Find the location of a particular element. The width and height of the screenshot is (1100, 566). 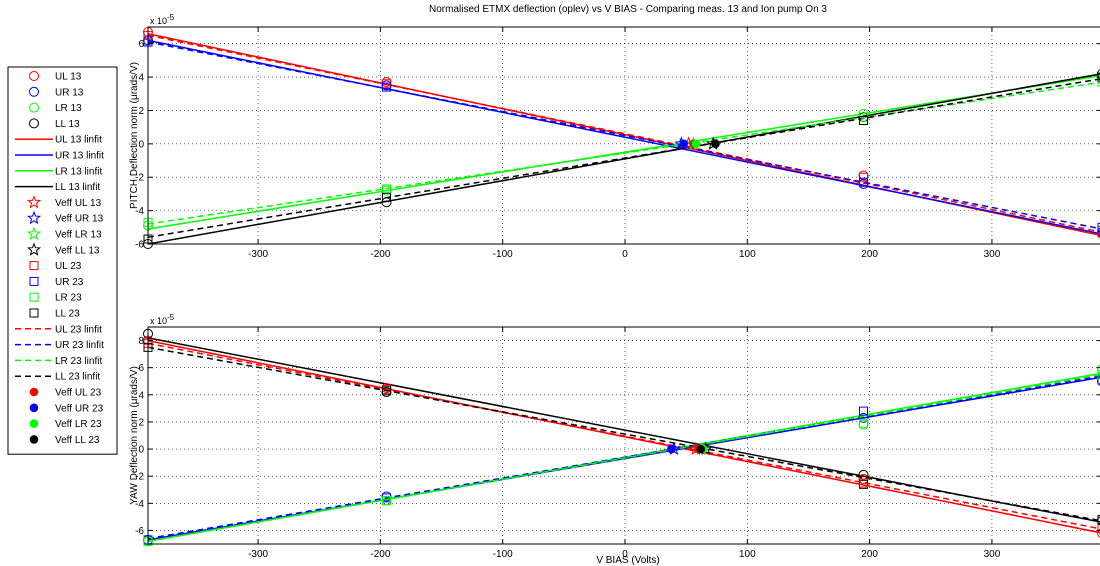

legend-label-ur-23: UR 23 is located at coordinates (69, 282).